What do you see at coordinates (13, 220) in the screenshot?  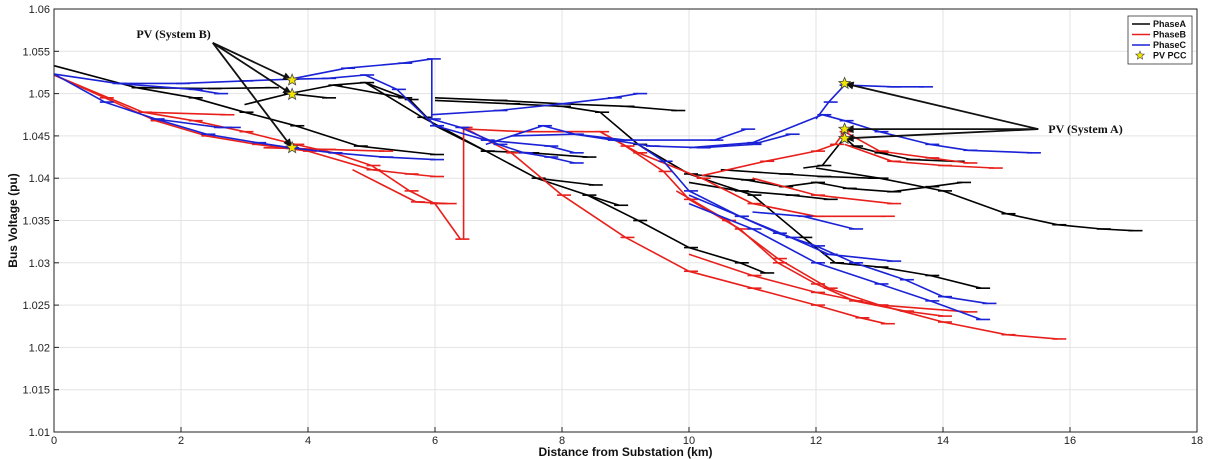 I see `y-axis-label: Bus Voltage (pu)` at bounding box center [13, 220].